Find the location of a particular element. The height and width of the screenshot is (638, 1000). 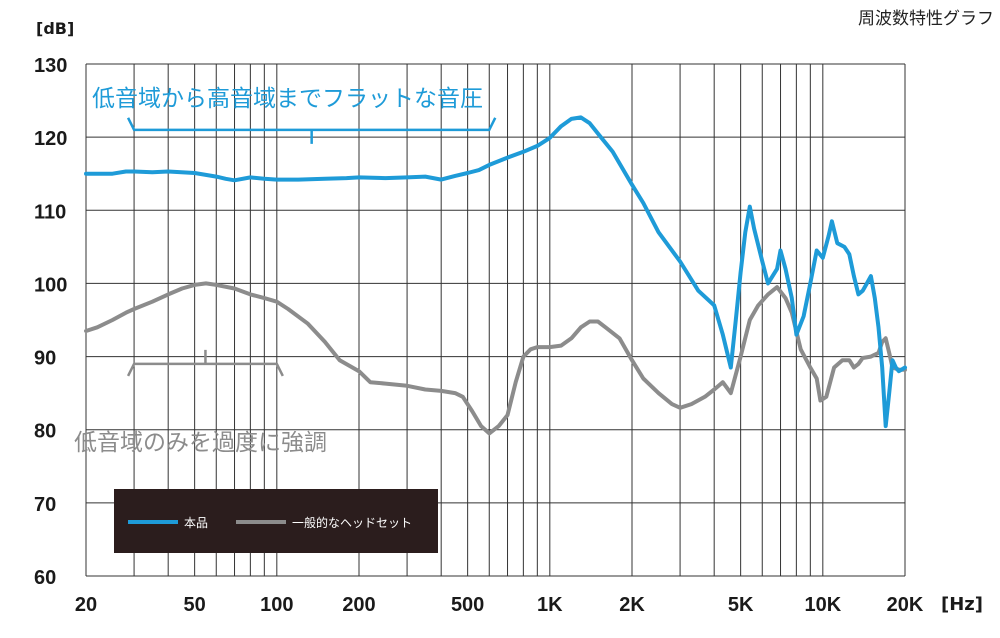

x-tick-label: 5K is located at coordinates (741, 605).